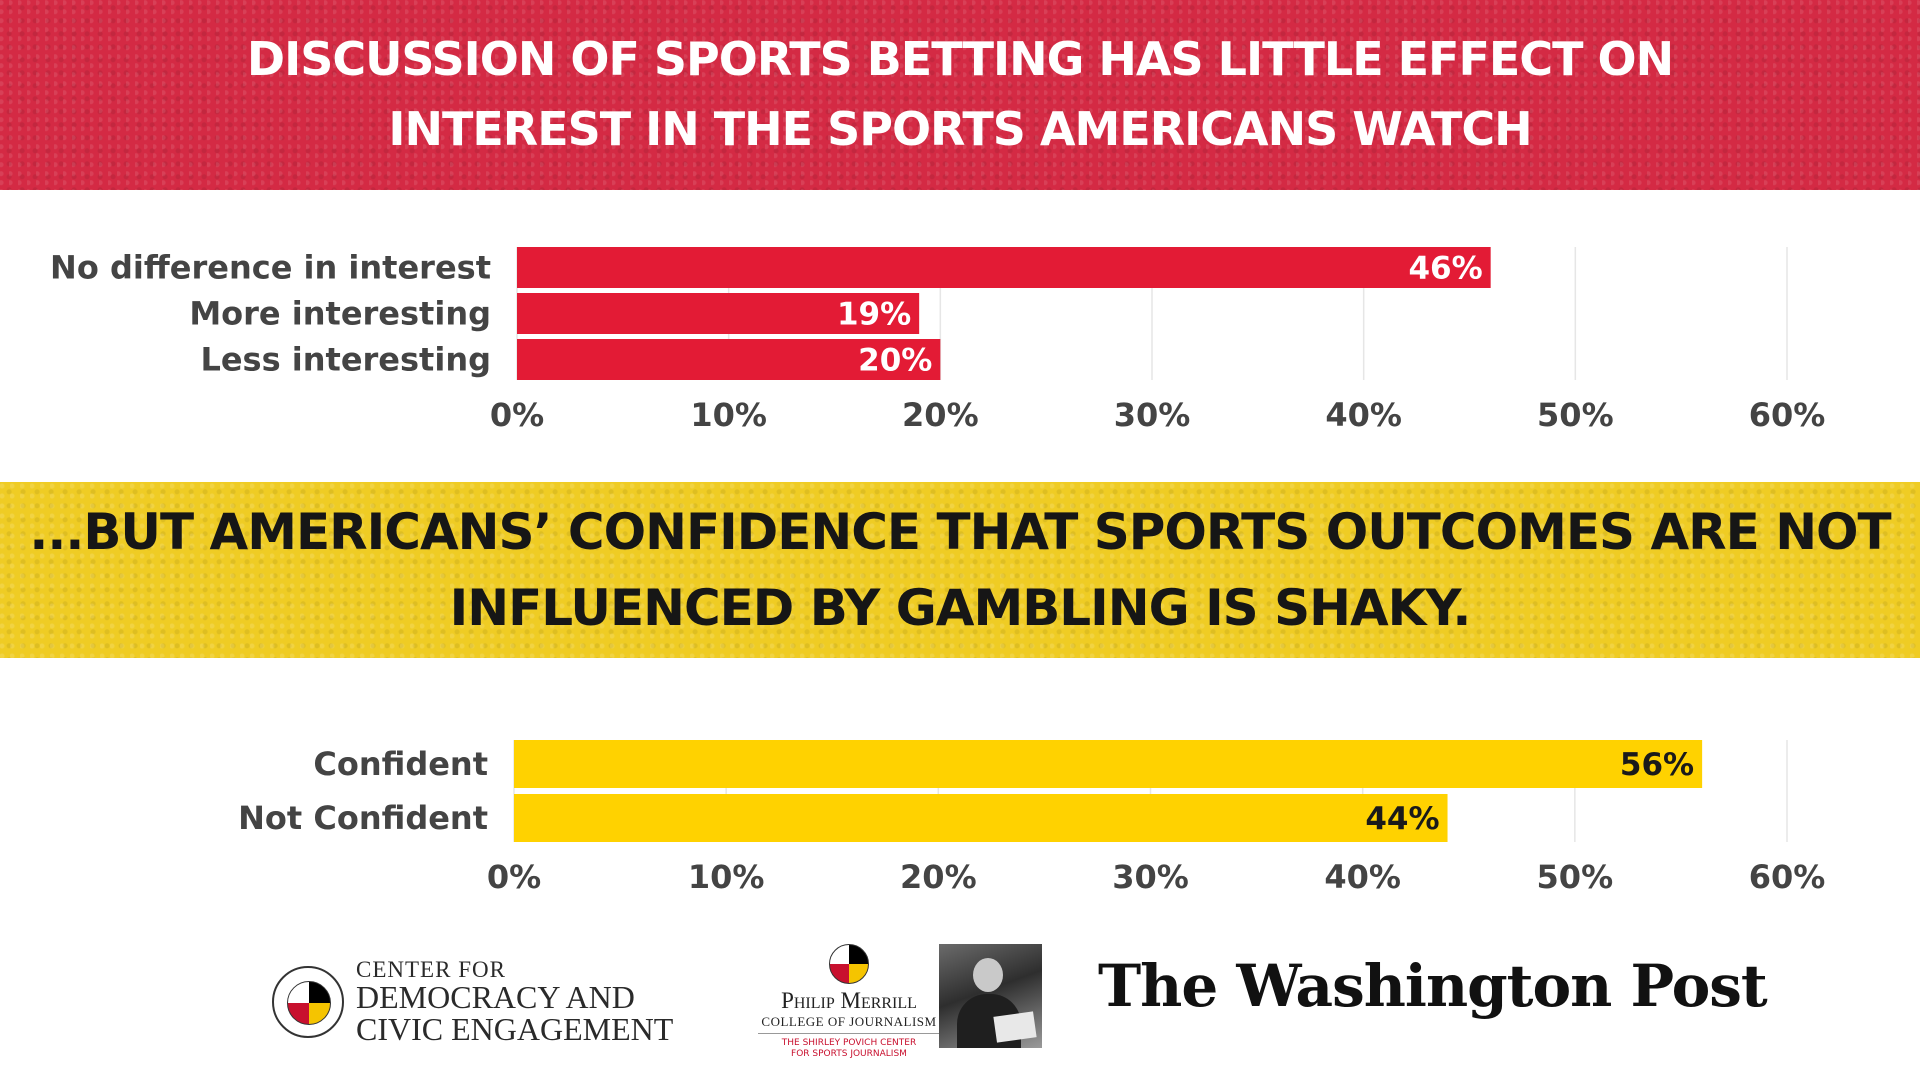  I want to click on cdce-line-2: DEMOCRACY AND, so click(495, 997).